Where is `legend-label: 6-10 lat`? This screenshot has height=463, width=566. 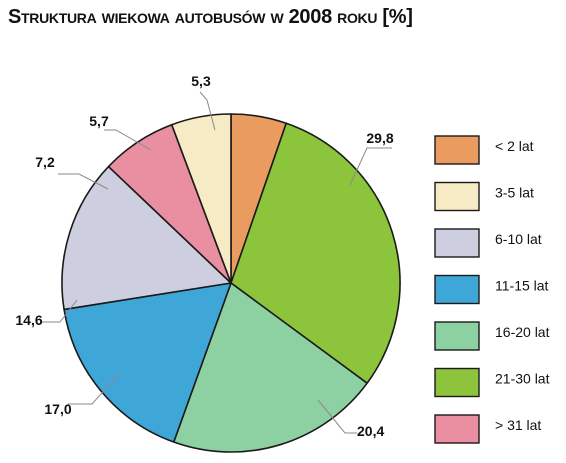 legend-label: 6-10 lat is located at coordinates (518, 239).